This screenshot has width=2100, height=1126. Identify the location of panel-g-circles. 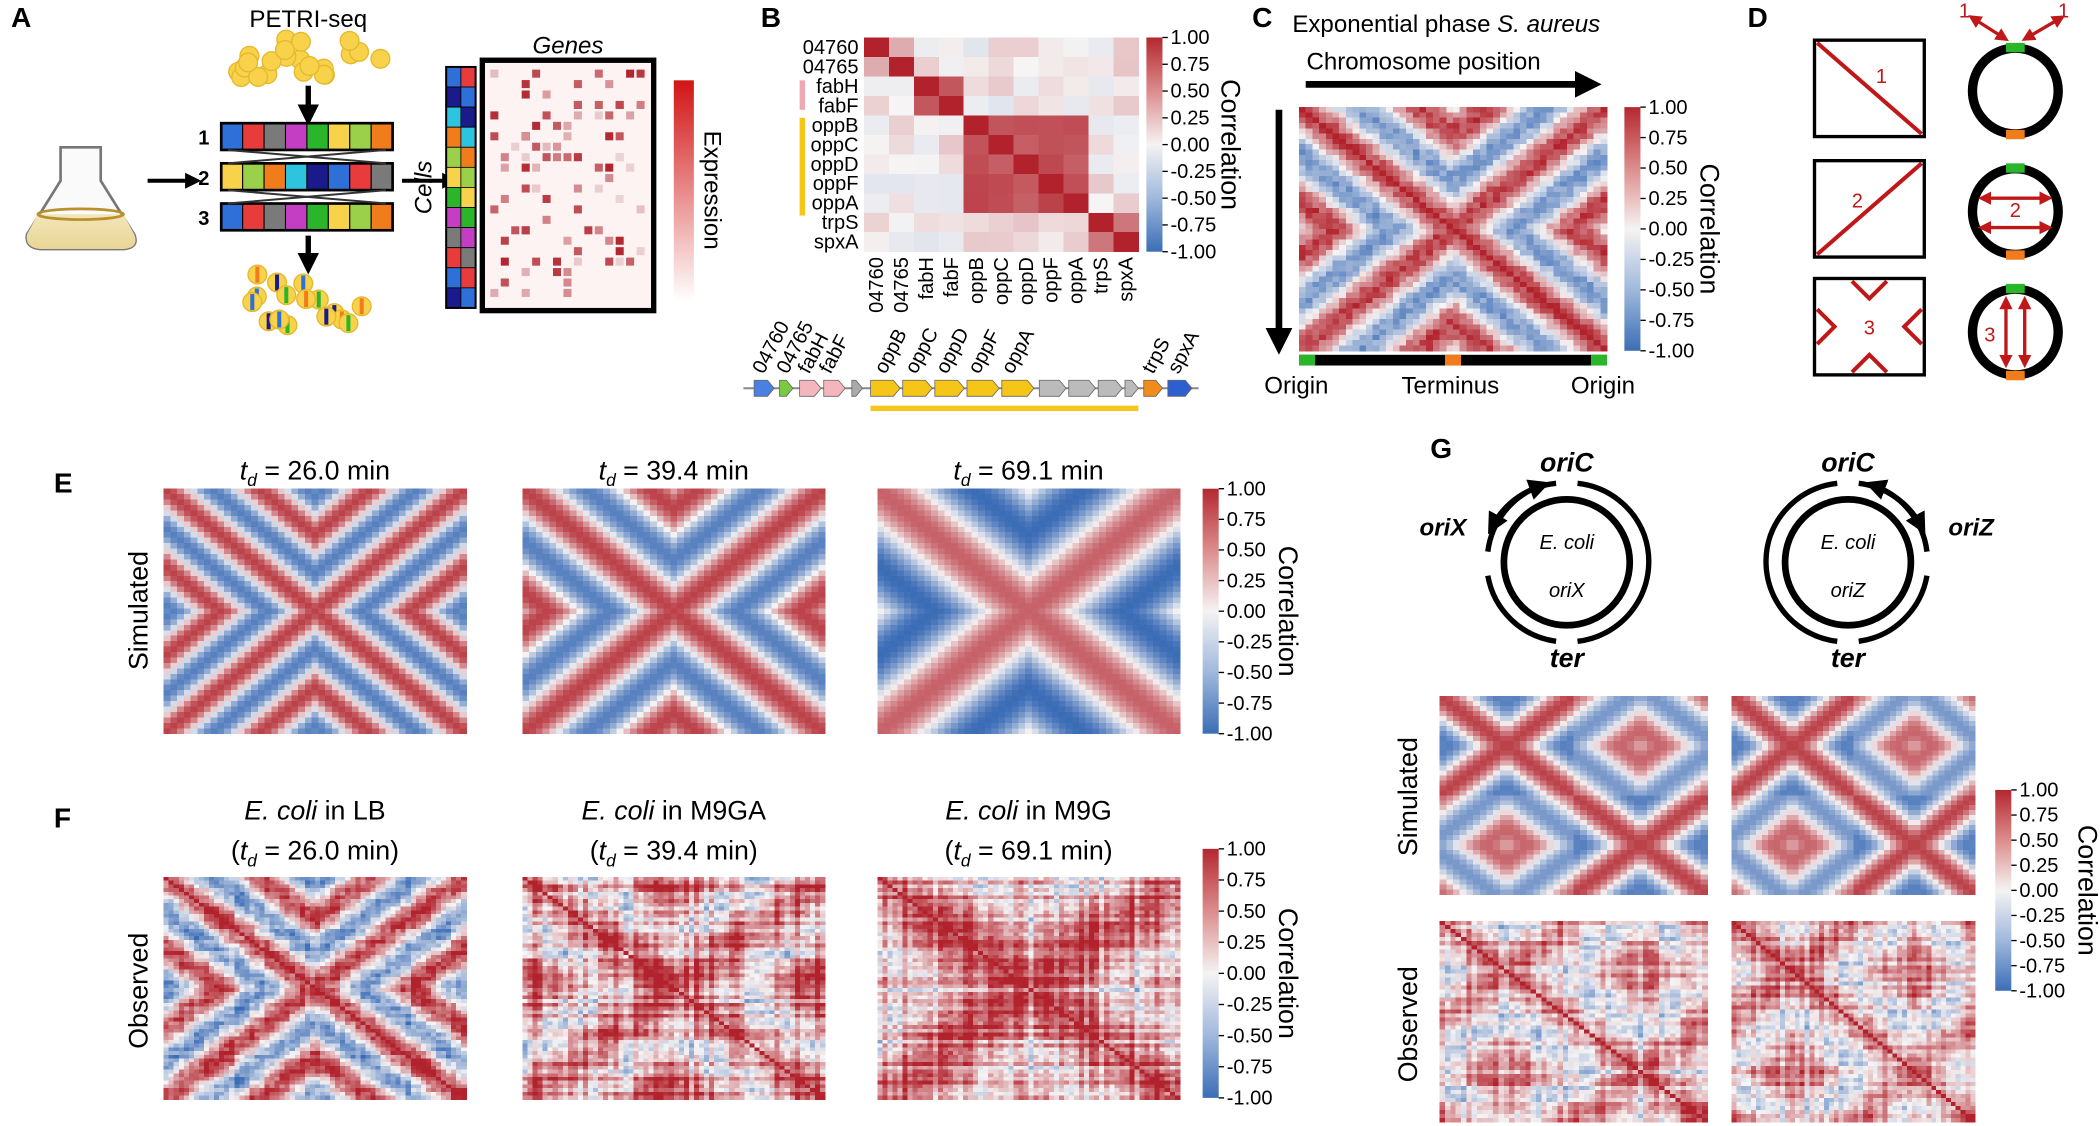
(1707, 562).